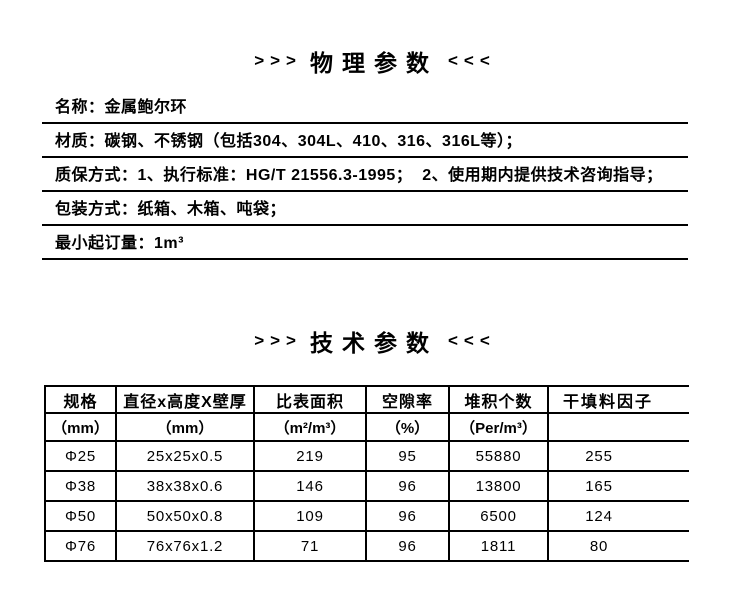 The width and height of the screenshot is (750, 590). I want to click on table-cell: Φ50, so click(80, 516).